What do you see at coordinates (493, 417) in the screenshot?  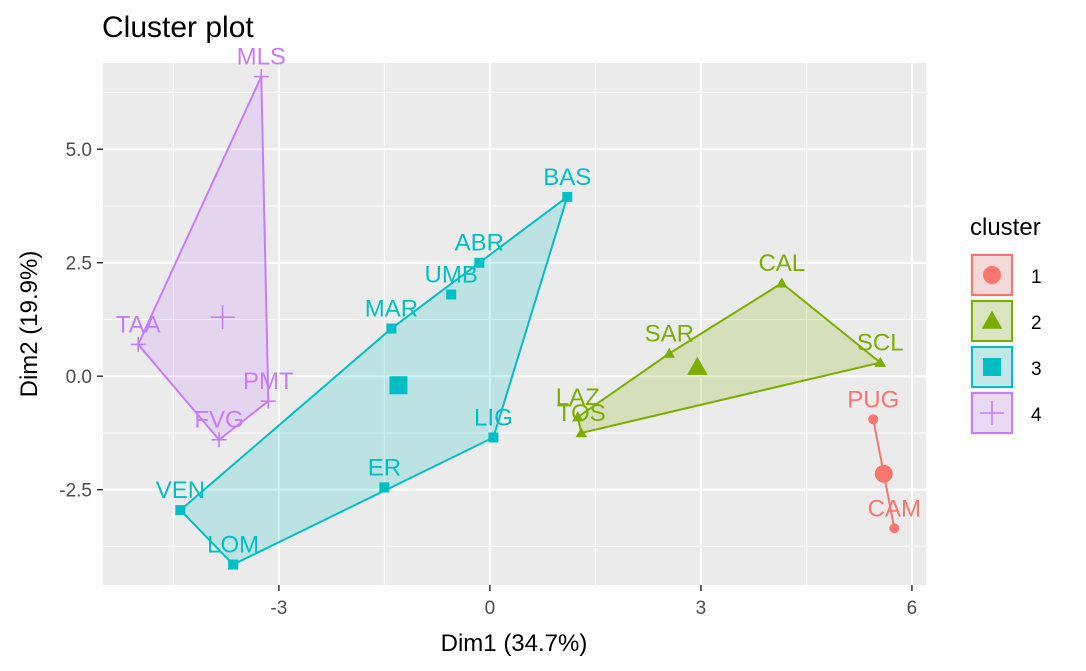 I see `point-label-lig: LIG` at bounding box center [493, 417].